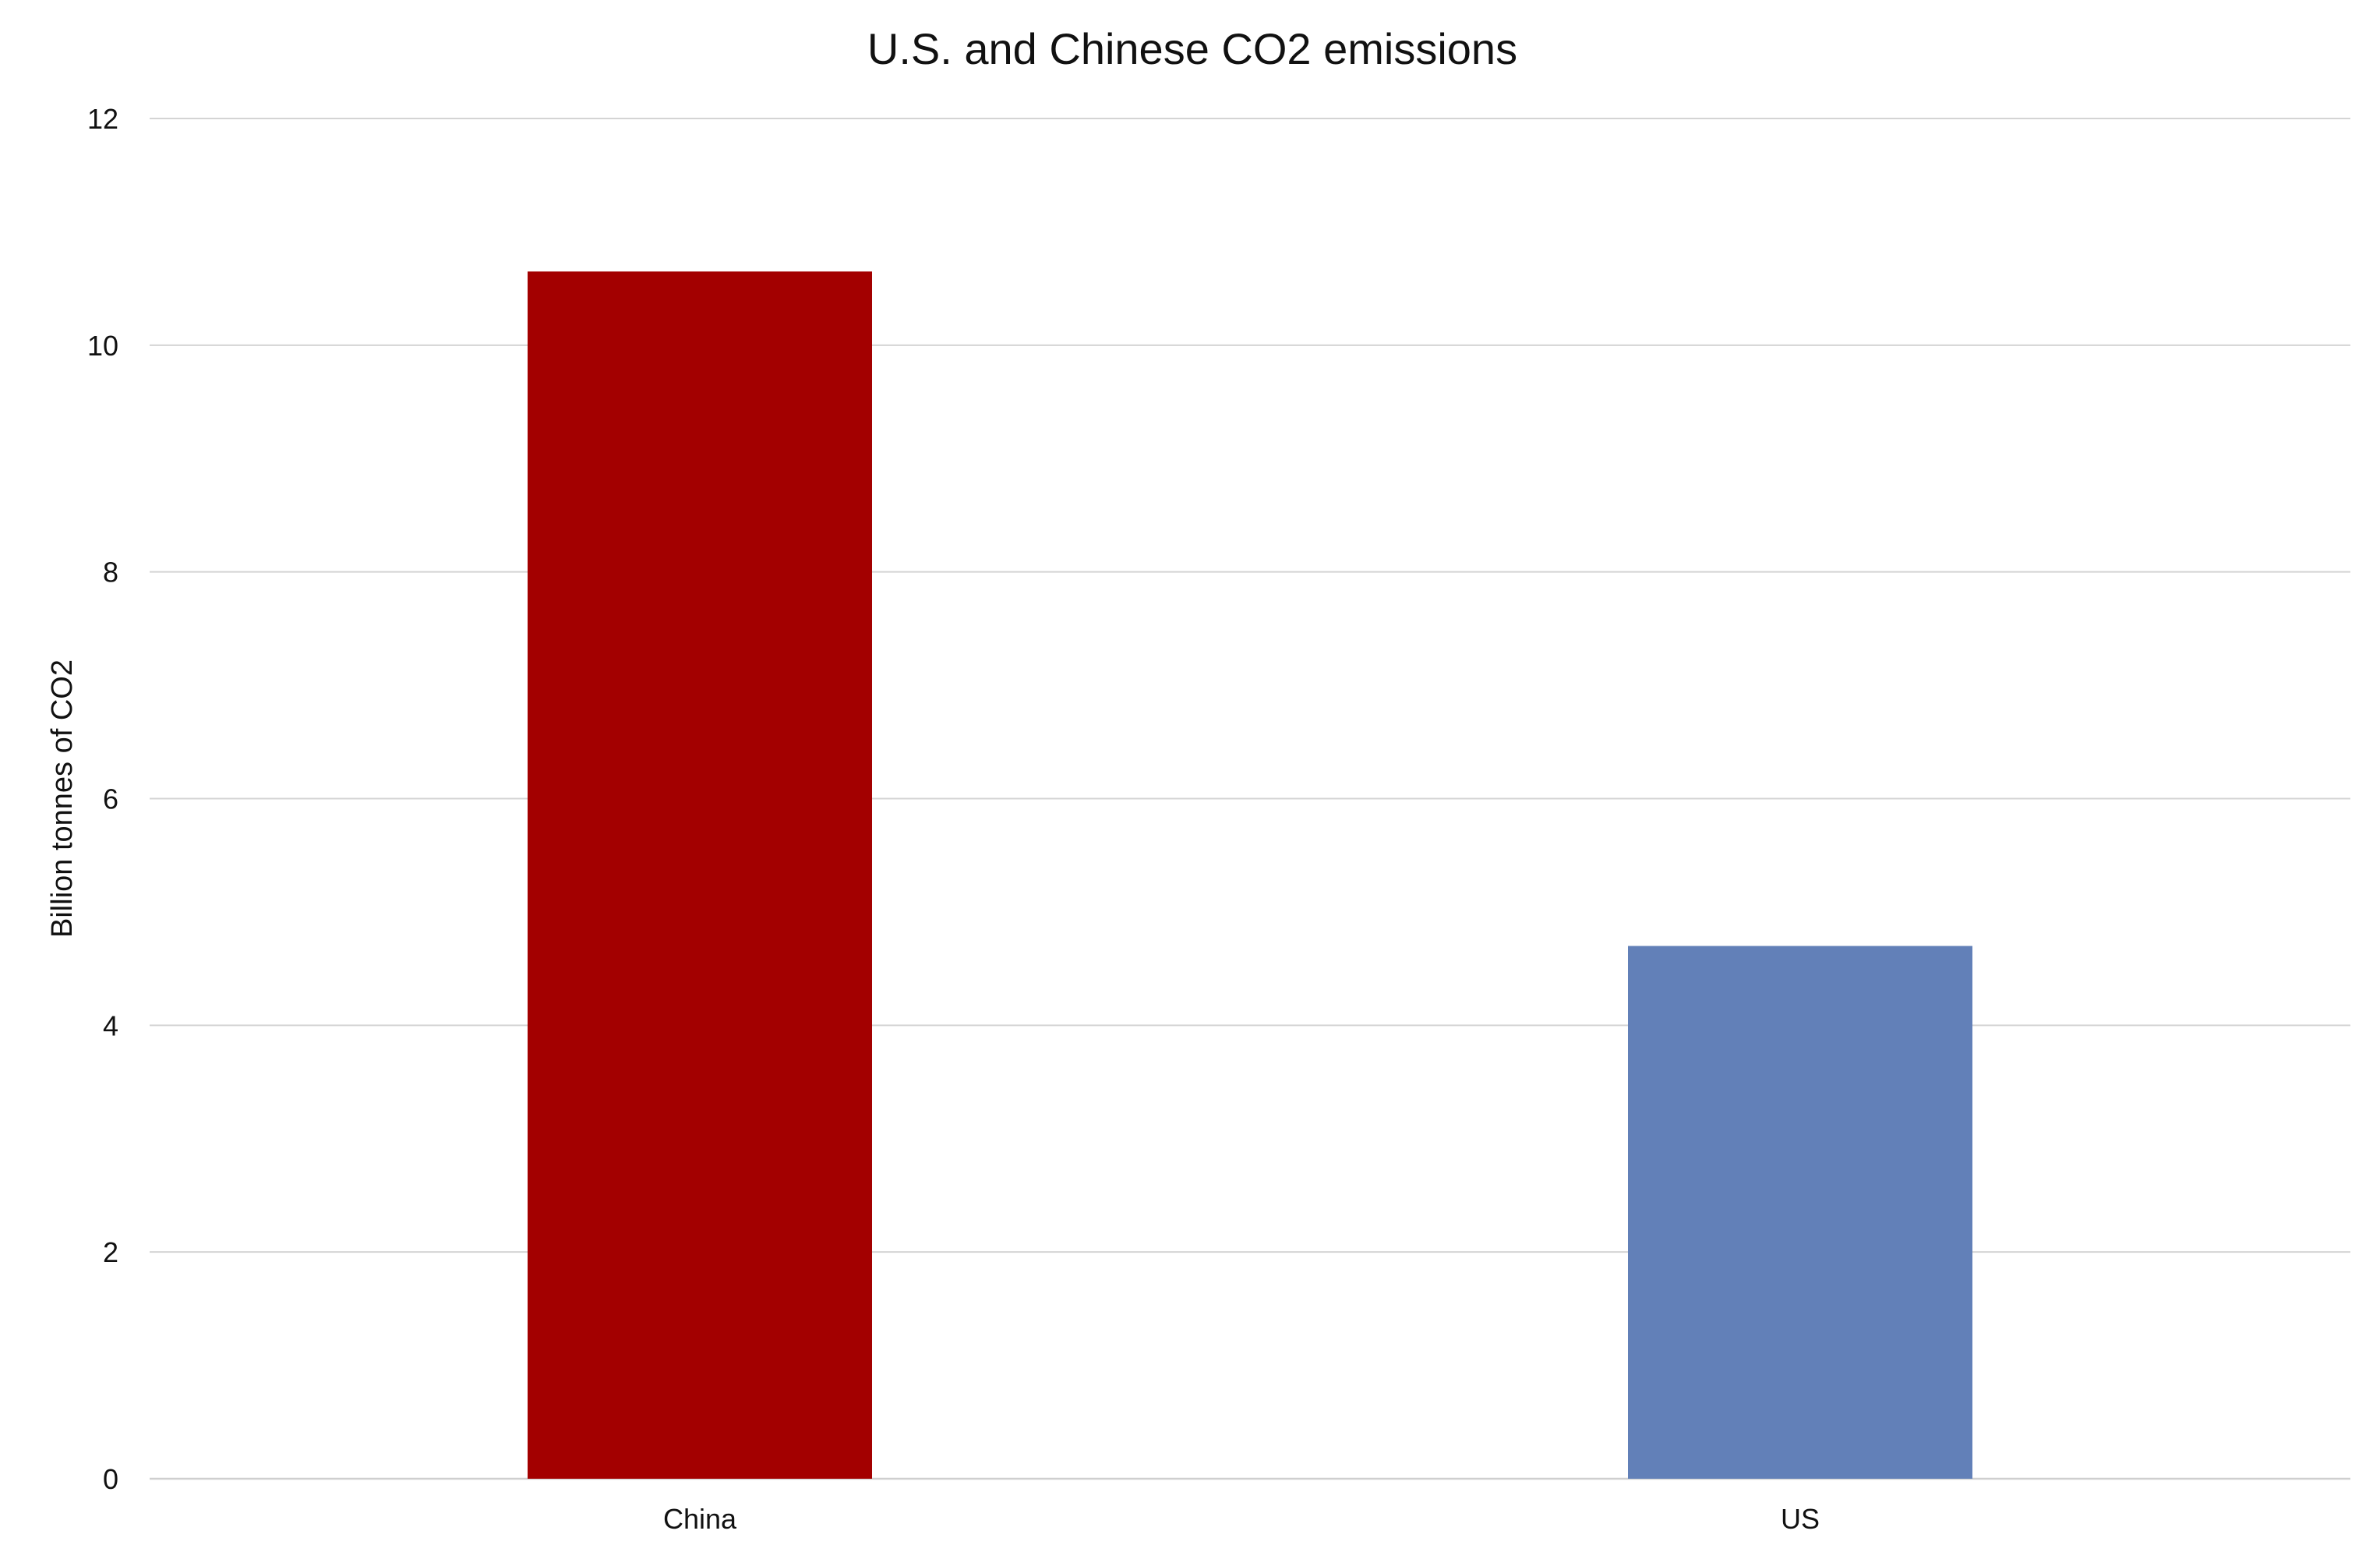  Describe the element at coordinates (1242, 1519) in the screenshot. I see `x-tick-labels: China US` at that location.